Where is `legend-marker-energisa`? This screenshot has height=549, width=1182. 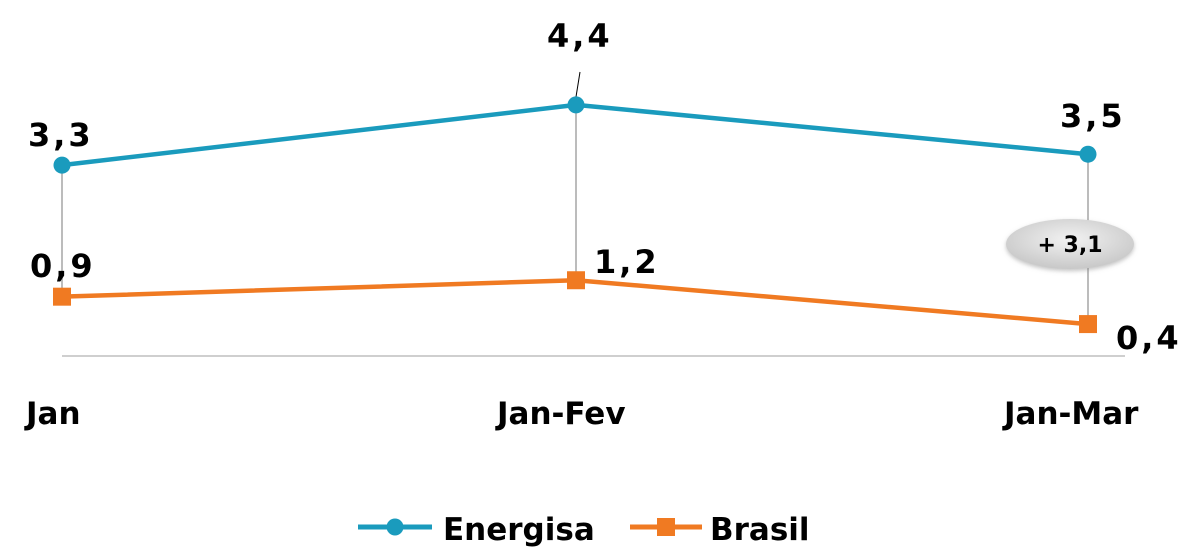
legend-marker-energisa is located at coordinates (395, 527).